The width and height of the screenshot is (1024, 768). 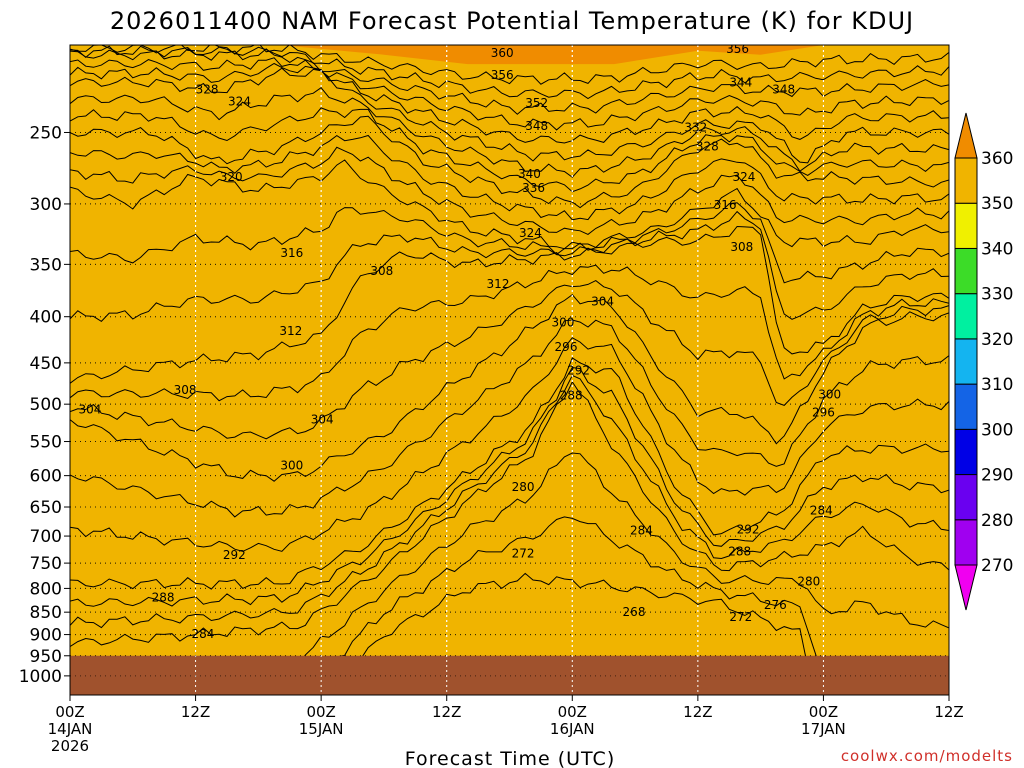 I want to click on contour-label: 312, so click(x=498, y=284).